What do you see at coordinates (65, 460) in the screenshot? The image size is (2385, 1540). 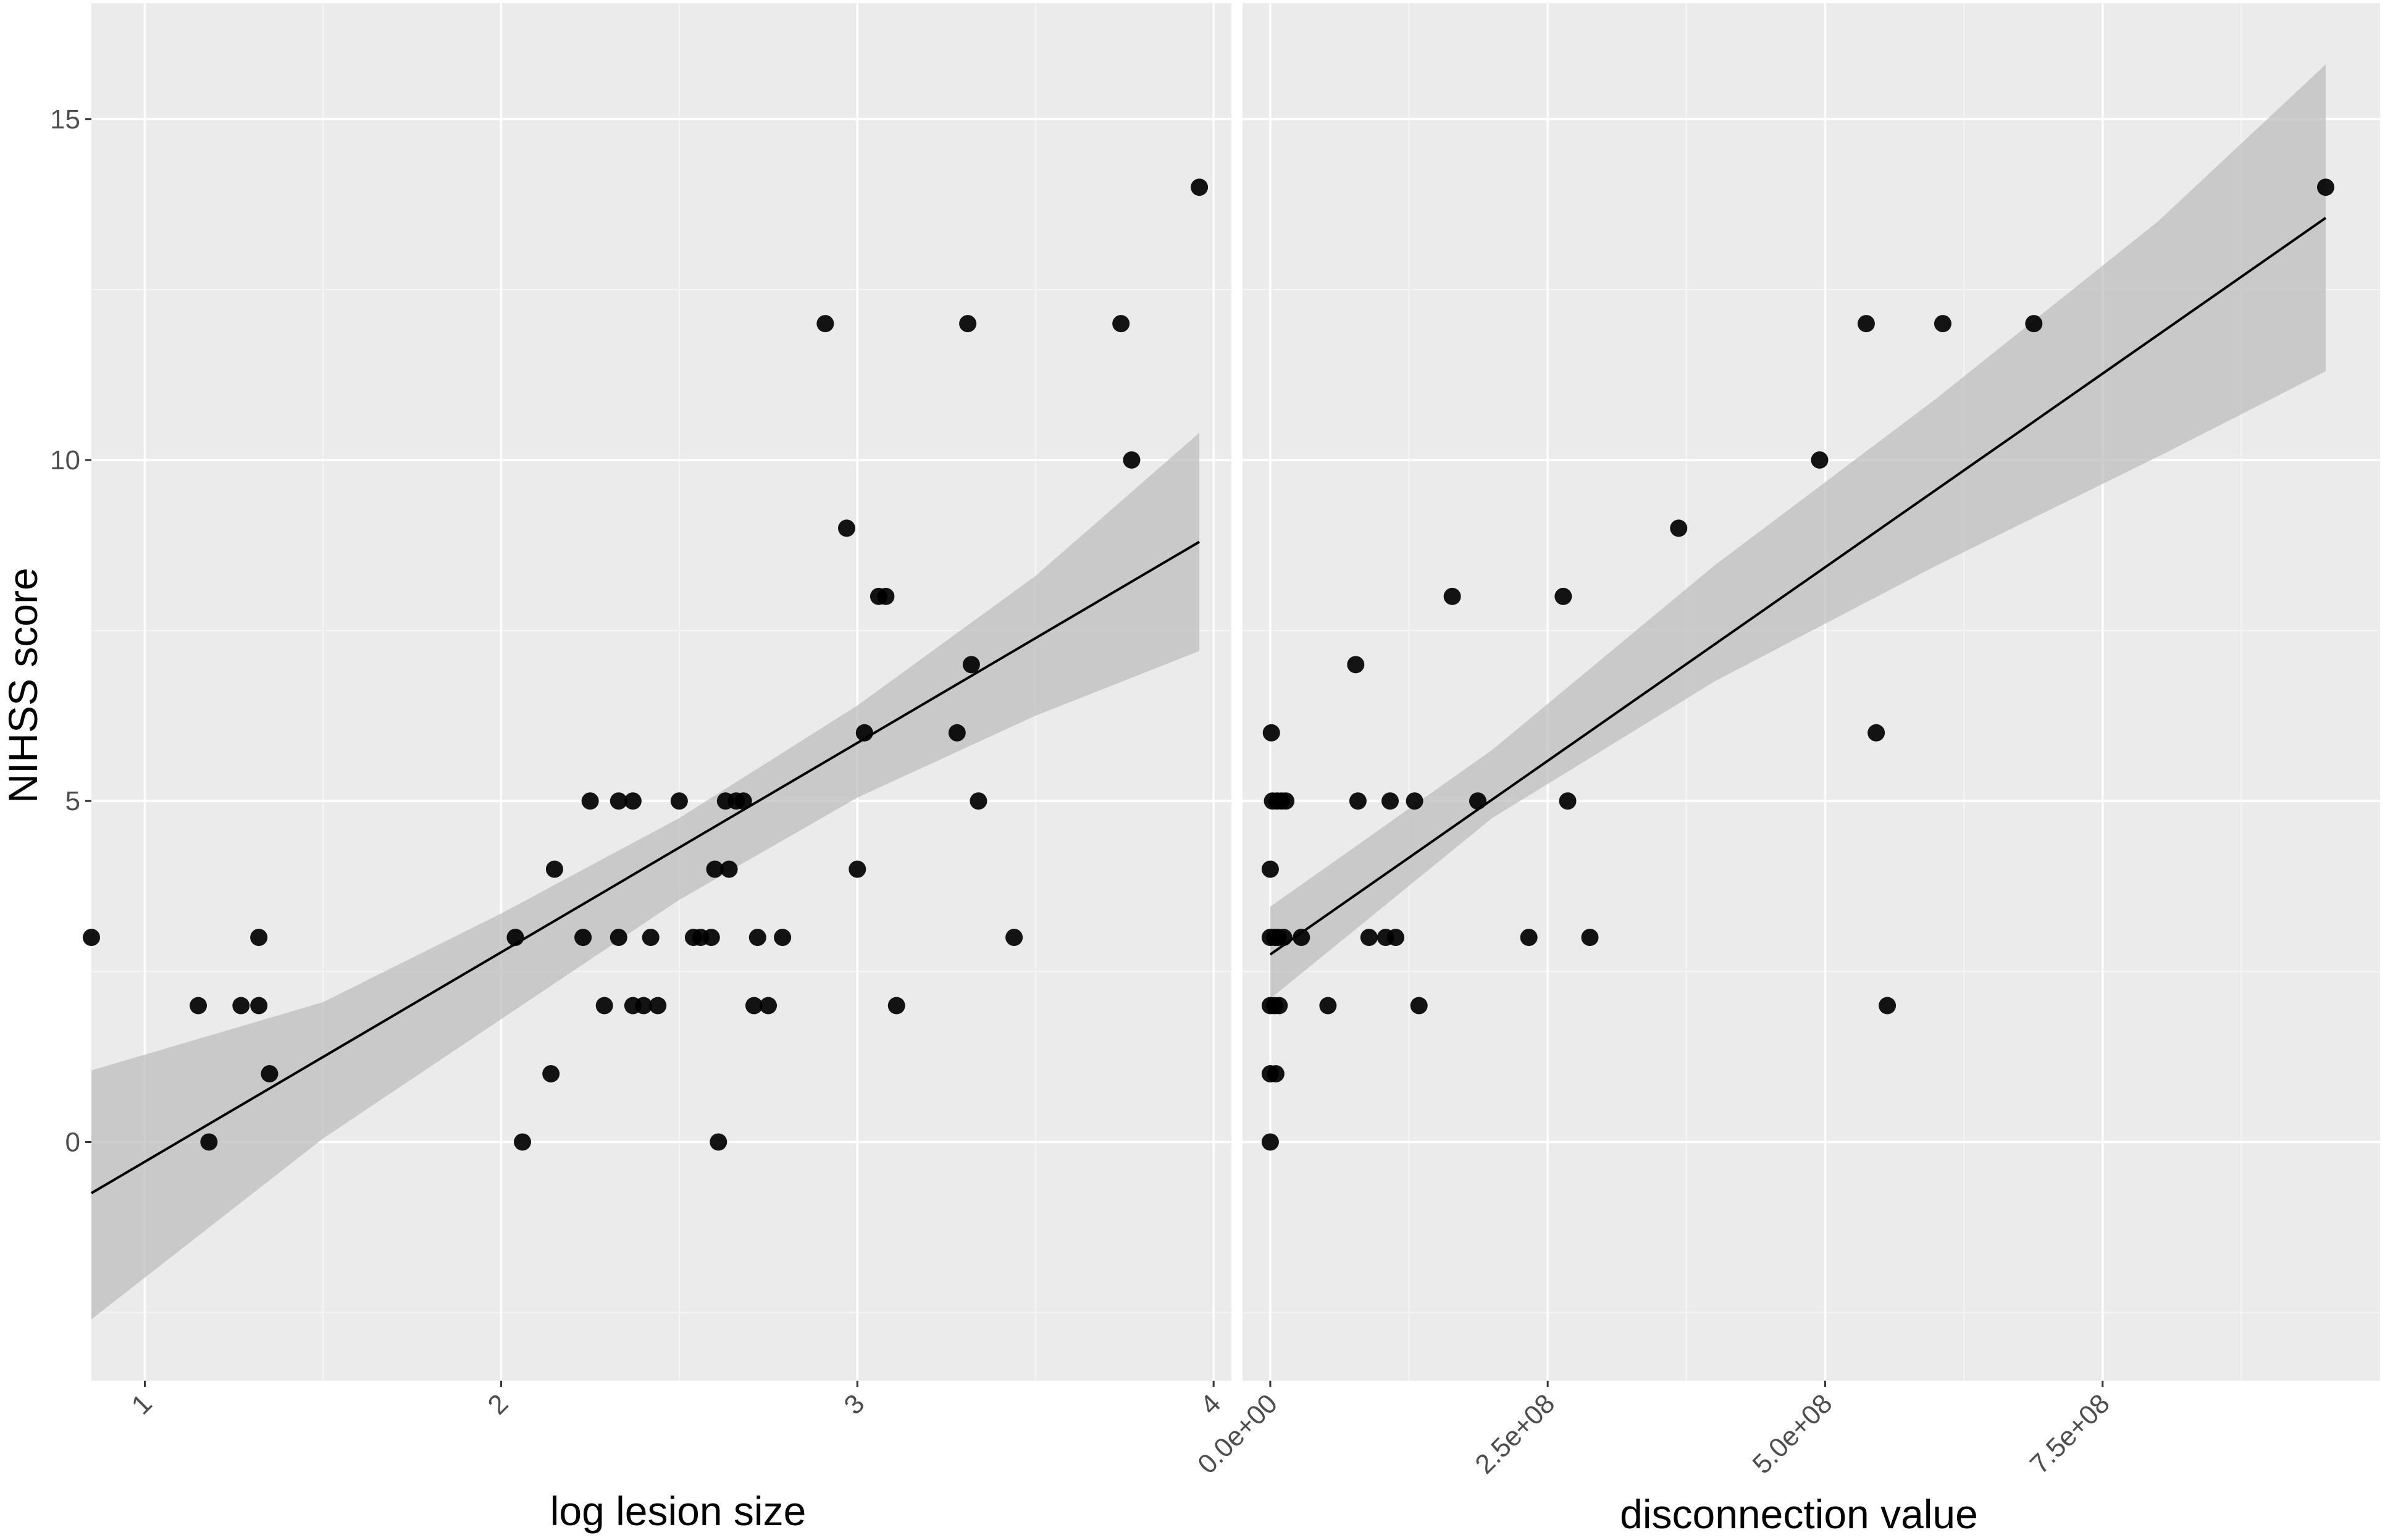 I see `y-tick-label: 10` at bounding box center [65, 460].